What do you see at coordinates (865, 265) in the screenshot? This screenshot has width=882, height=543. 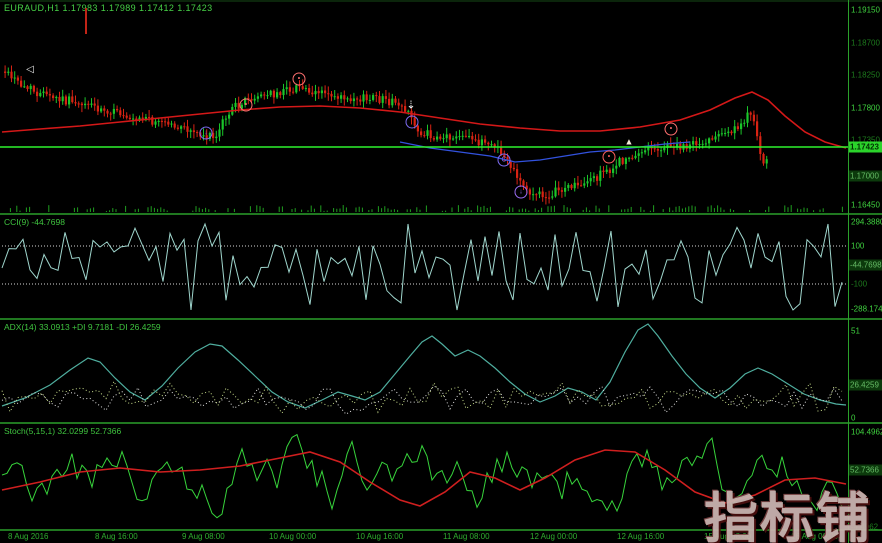 I see `indicator-value-box: -44.7698` at bounding box center [865, 265].